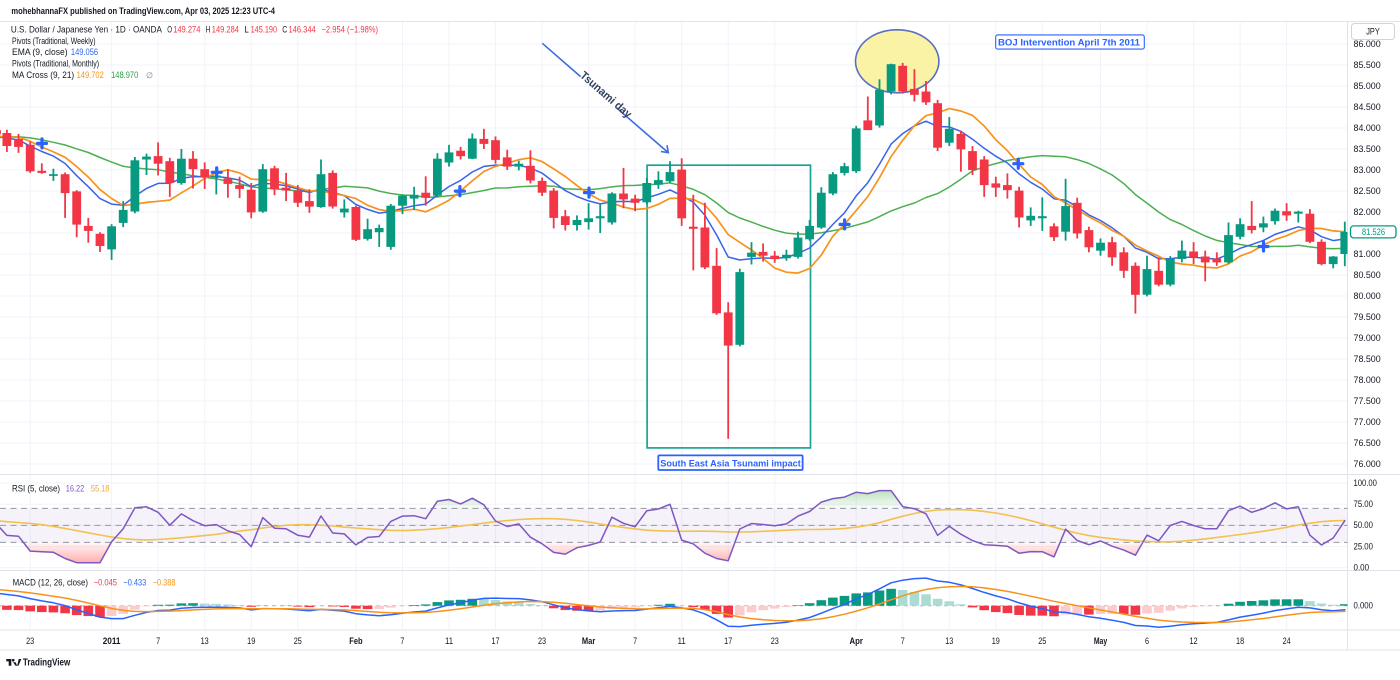 This screenshot has width=1400, height=680. What do you see at coordinates (1367, 149) in the screenshot?
I see `svg-text: 83.500` at bounding box center [1367, 149].